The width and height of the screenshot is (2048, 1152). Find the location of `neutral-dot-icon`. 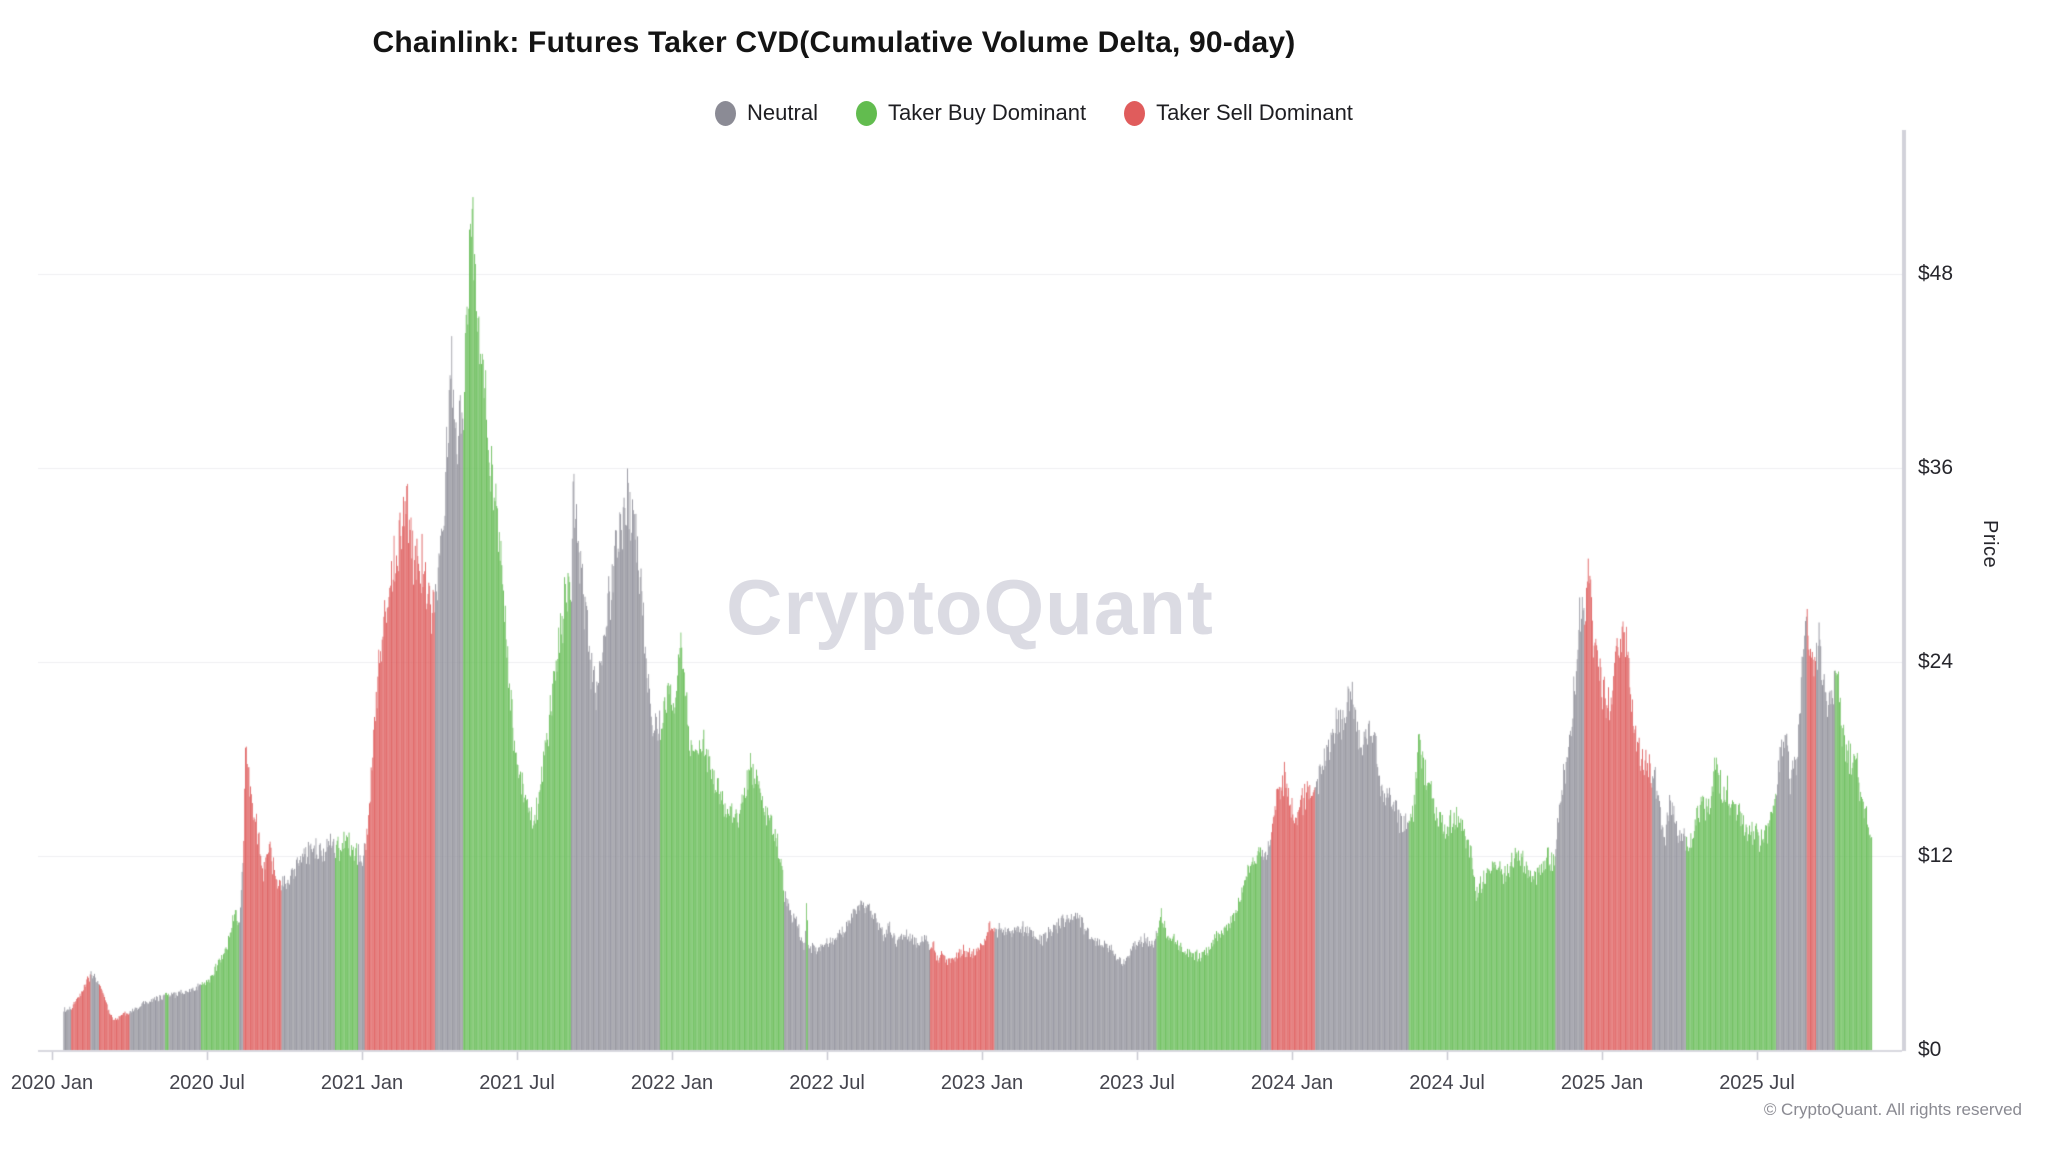

neutral-dot-icon is located at coordinates (726, 113).